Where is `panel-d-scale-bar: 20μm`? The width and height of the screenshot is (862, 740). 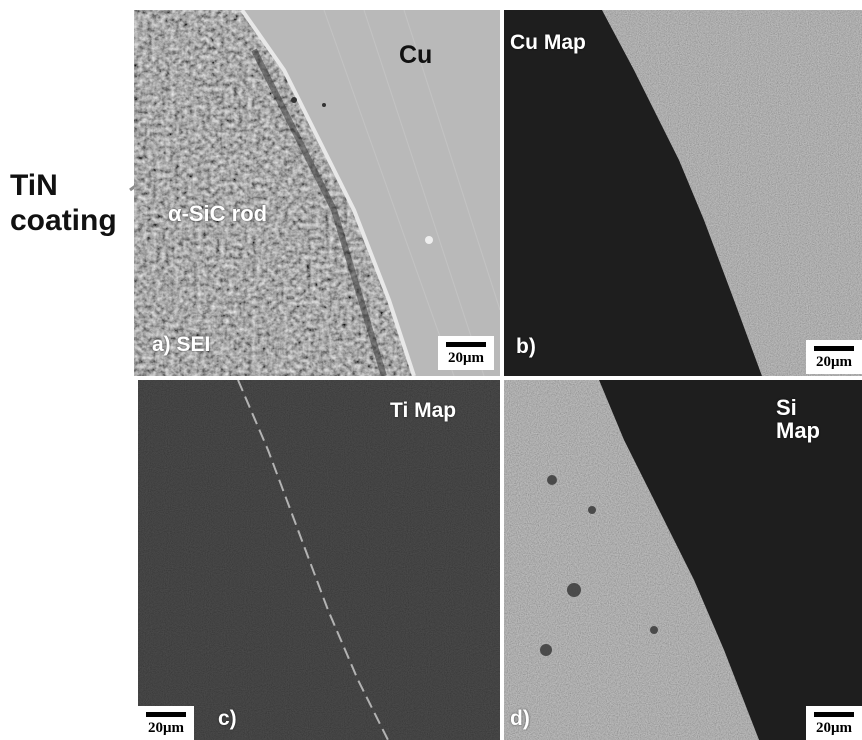 panel-d-scale-bar: 20μm is located at coordinates (834, 723).